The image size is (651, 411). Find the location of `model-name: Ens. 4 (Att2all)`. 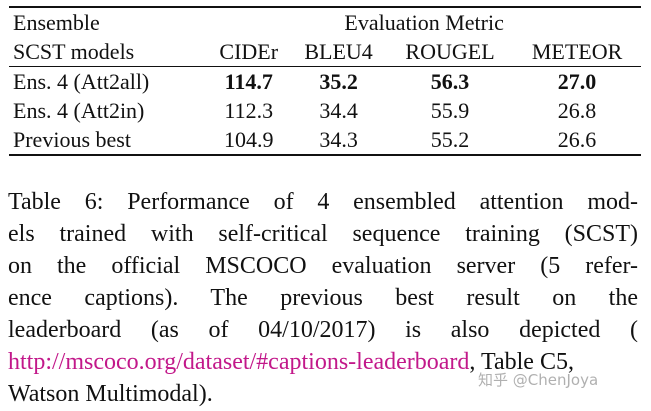

model-name: Ens. 4 (Att2all) is located at coordinates (108, 81).